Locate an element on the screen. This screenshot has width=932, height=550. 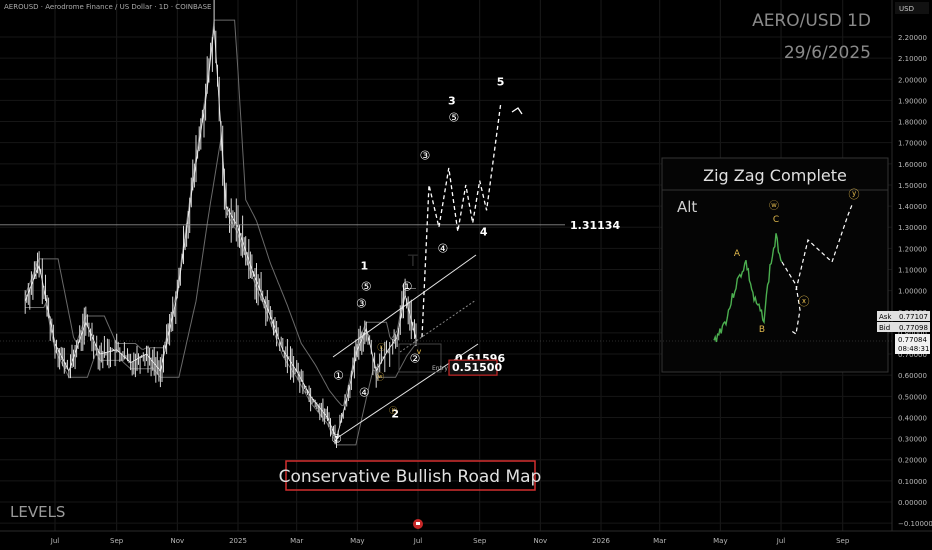
bid-value: 0.77098 is located at coordinates (913, 328).